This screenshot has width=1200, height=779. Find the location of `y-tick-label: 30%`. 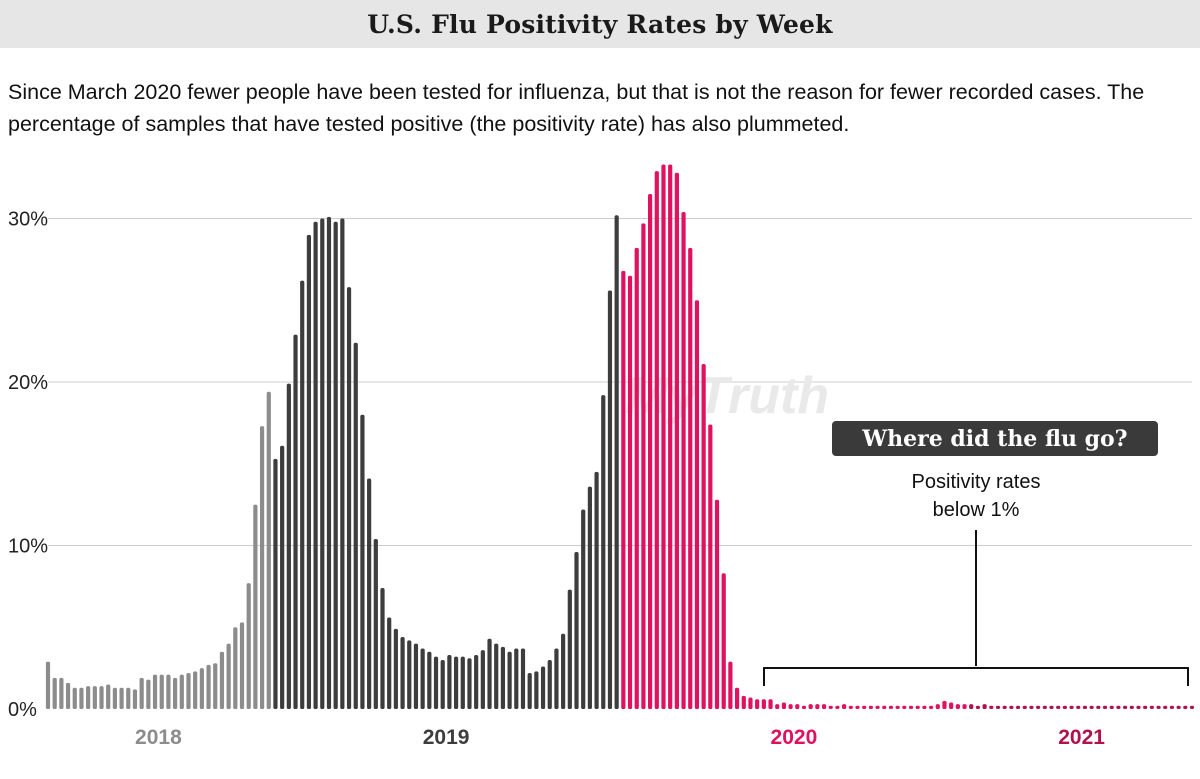

y-tick-label: 30% is located at coordinates (28, 220).